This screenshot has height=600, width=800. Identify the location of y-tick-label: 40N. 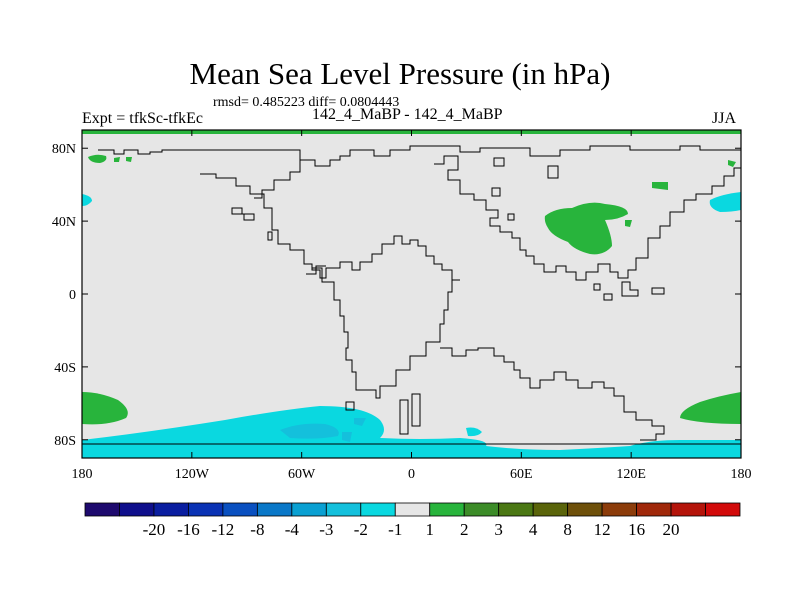
(64, 222).